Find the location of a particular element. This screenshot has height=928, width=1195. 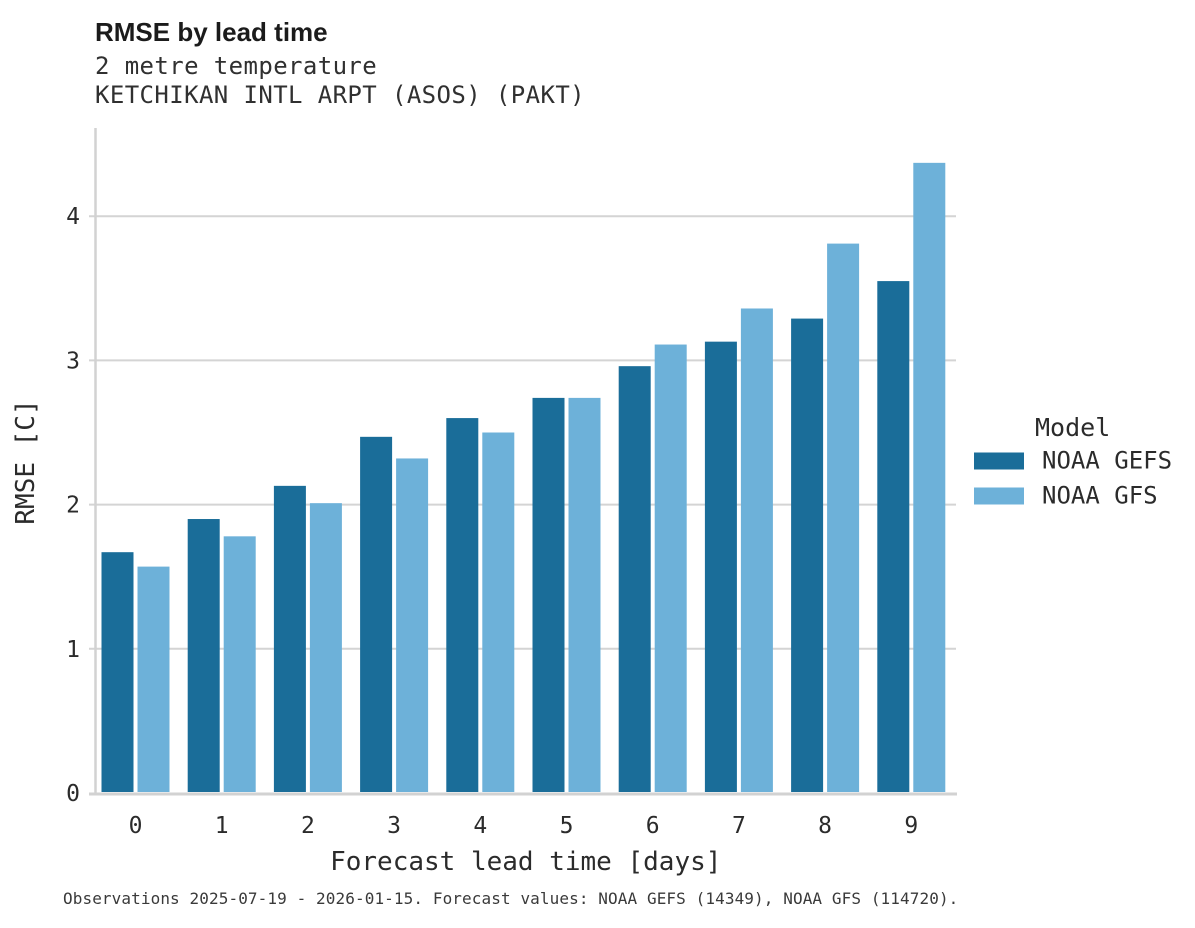

x-tick-label-4: 4 is located at coordinates (480, 826).